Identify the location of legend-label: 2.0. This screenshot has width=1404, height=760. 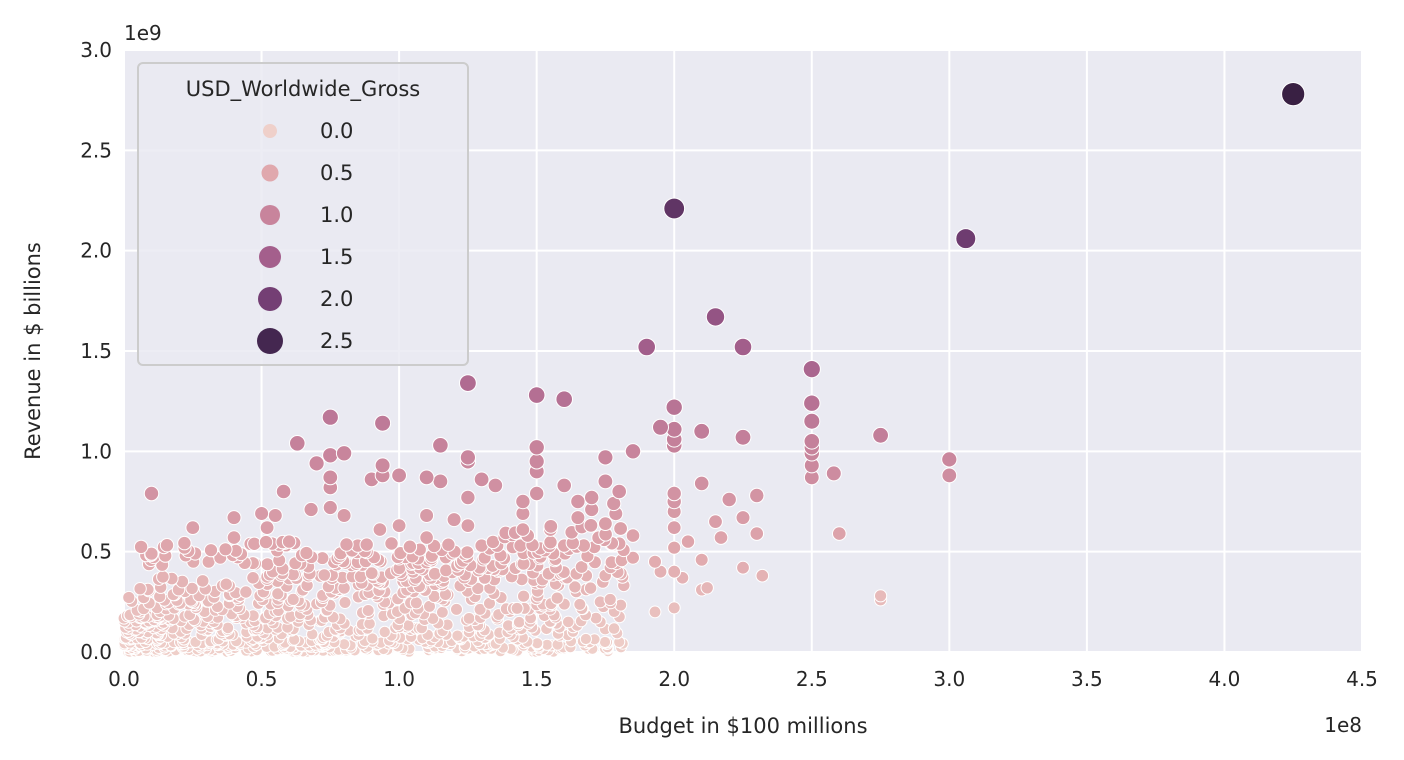
(336, 299).